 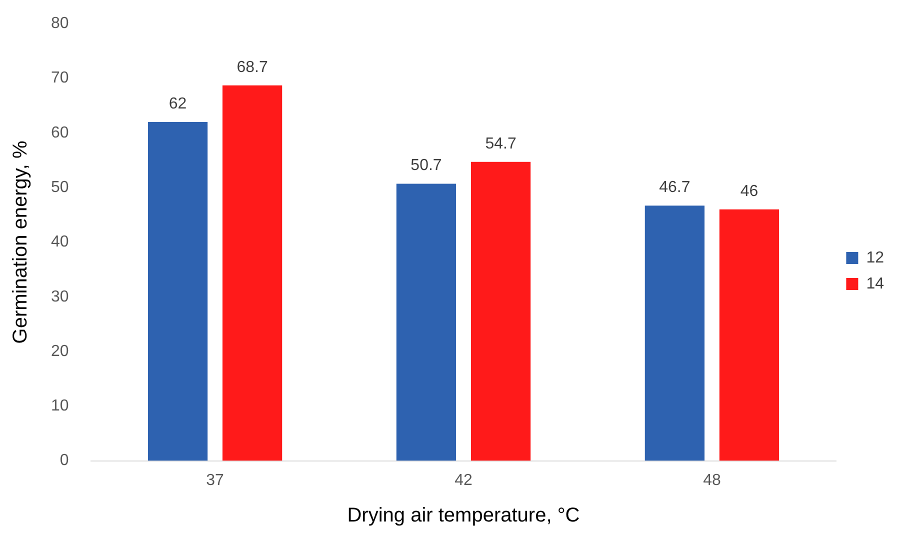 I want to click on legend-label: 12, so click(x=875, y=257).